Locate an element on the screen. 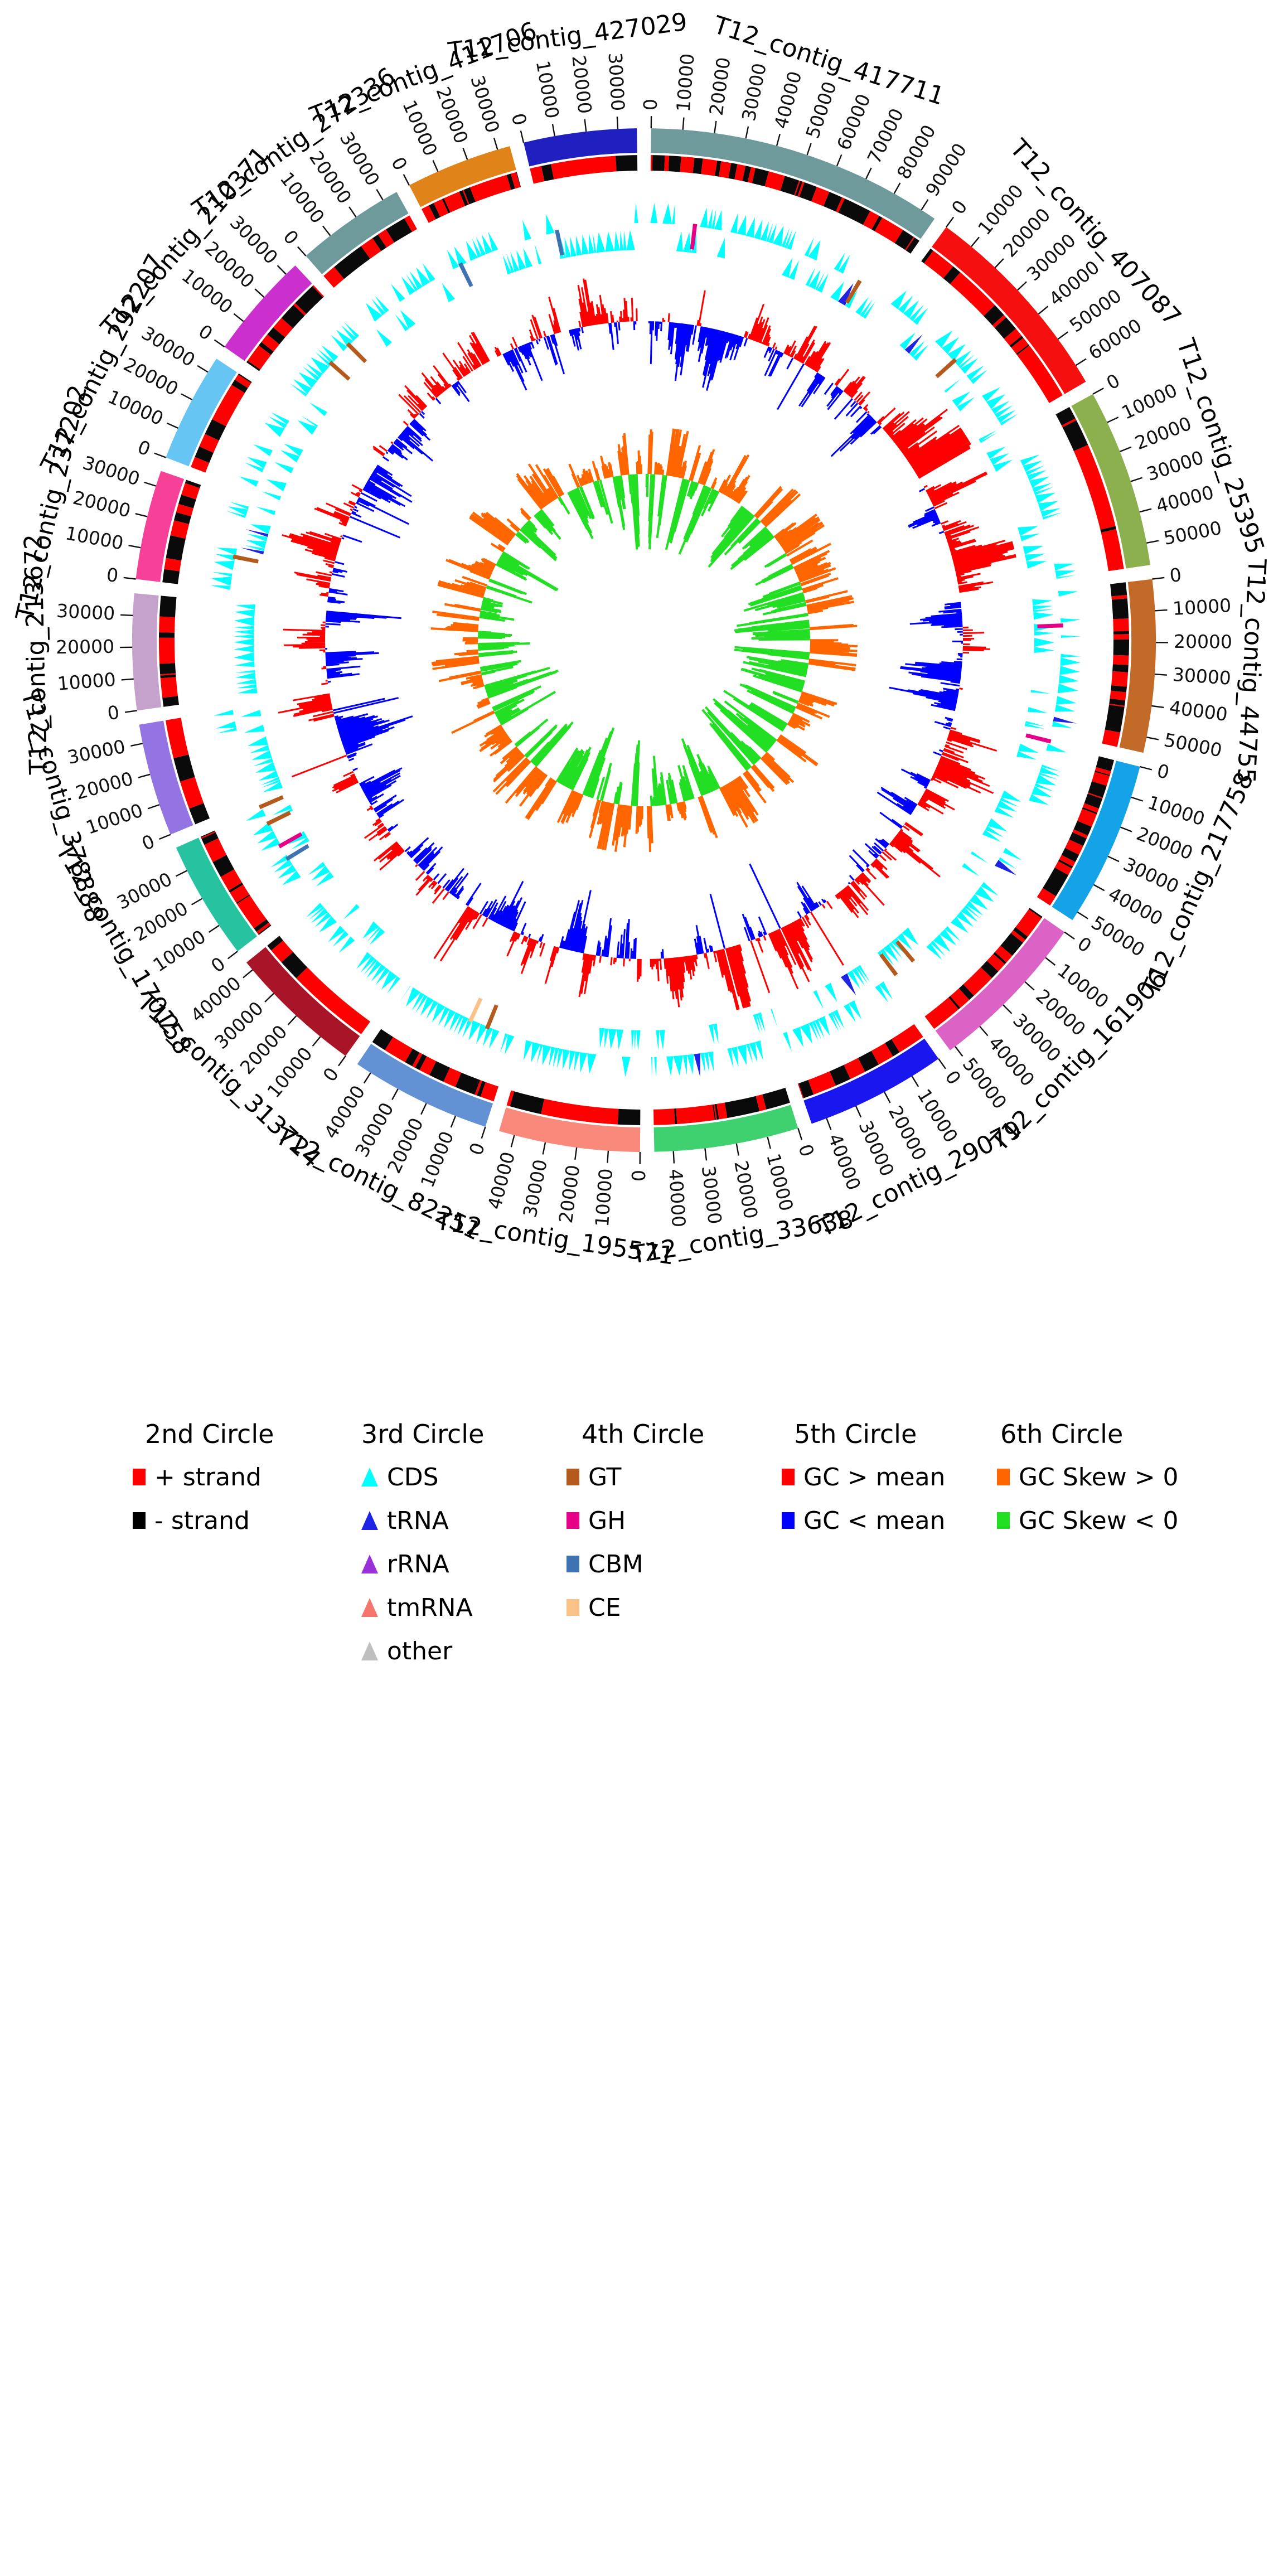  legend-item-label: CBM is located at coordinates (615, 1564).